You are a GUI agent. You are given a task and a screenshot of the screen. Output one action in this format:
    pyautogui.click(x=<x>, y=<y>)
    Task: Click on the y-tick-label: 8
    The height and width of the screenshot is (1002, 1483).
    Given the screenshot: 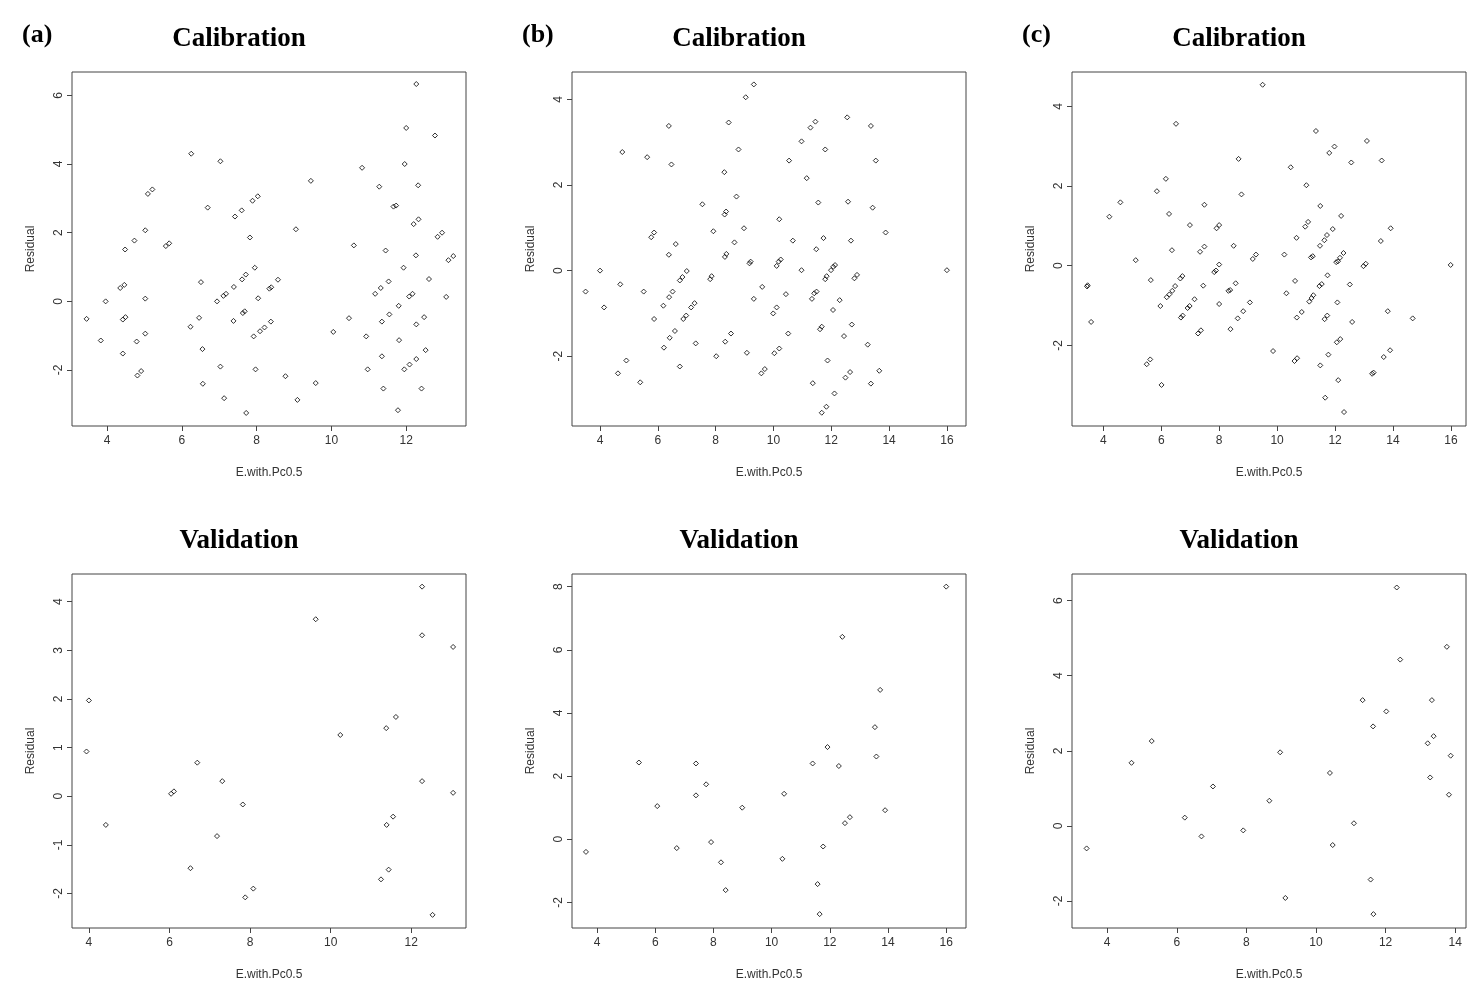 What is the action you would take?
    pyautogui.click(x=558, y=586)
    